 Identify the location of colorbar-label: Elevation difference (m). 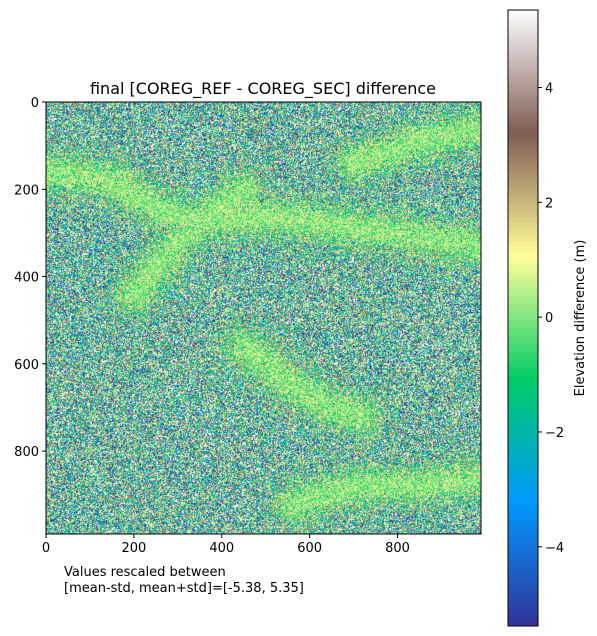
(580, 318).